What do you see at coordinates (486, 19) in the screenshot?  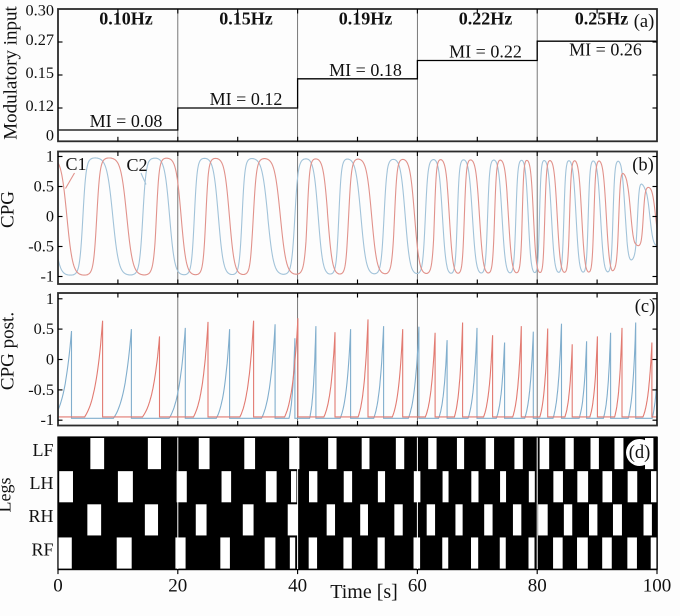 I see `svg-text: 0.22Hz` at bounding box center [486, 19].